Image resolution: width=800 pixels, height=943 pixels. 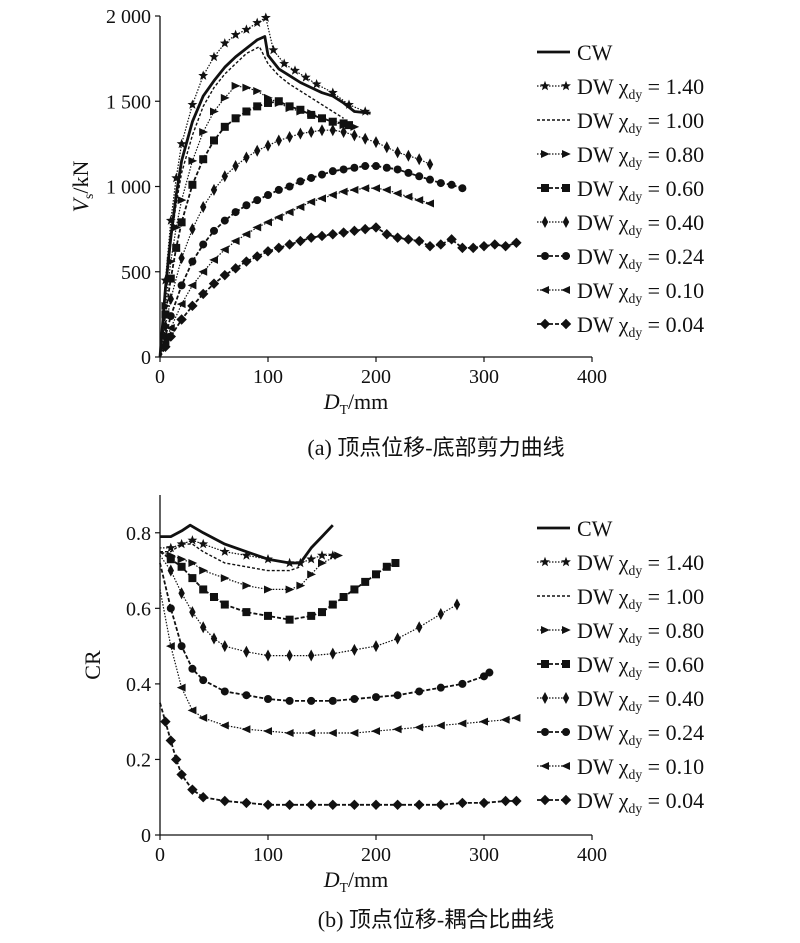 What do you see at coordinates (376, 377) in the screenshot?
I see `x-tick-label: 200` at bounding box center [376, 377].